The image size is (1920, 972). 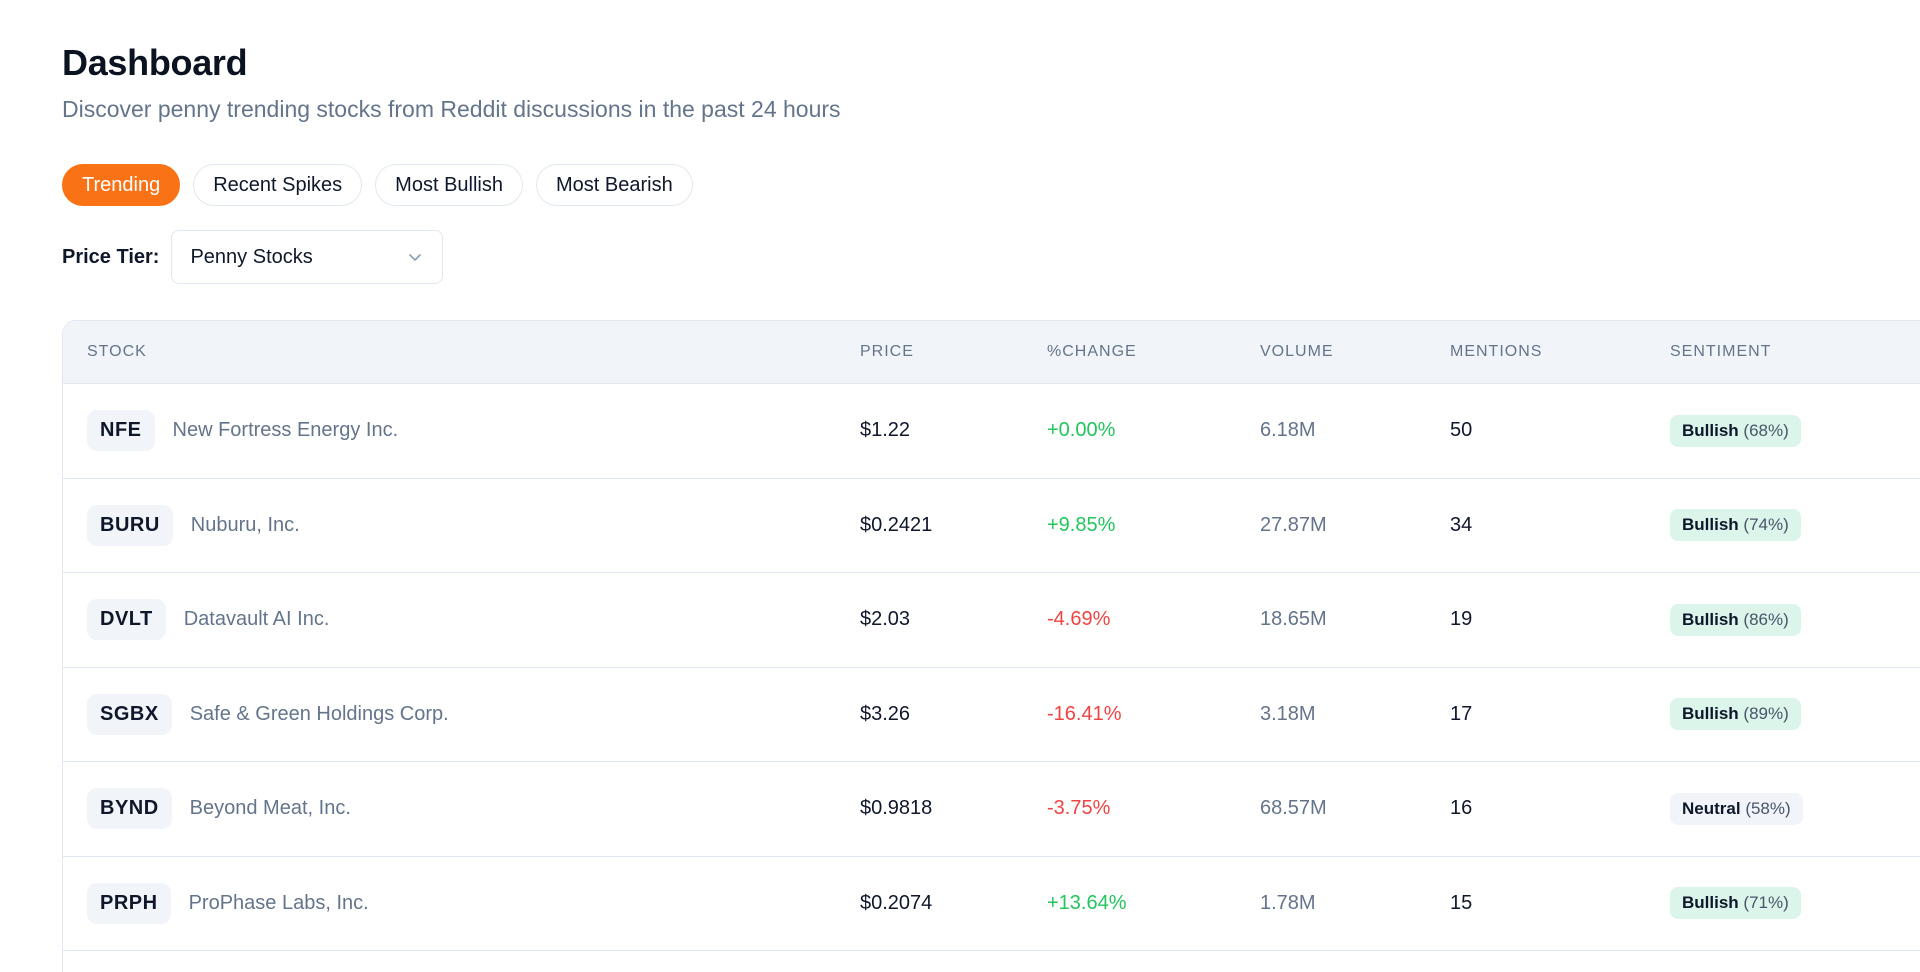 I want to click on stock-cell: BYND Beyond Meat, Inc., so click(x=219, y=809).